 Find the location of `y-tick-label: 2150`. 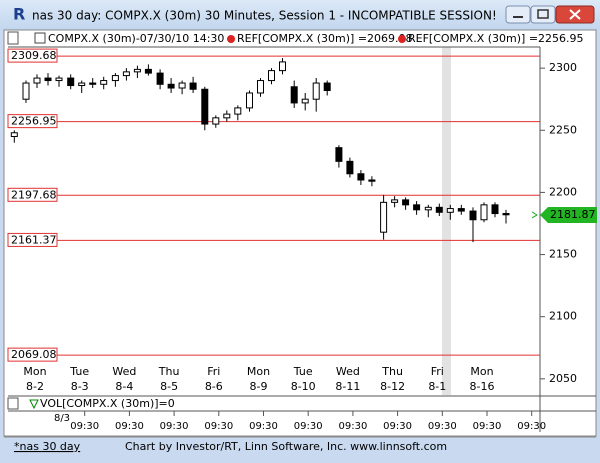

y-tick-label: 2150 is located at coordinates (563, 254).